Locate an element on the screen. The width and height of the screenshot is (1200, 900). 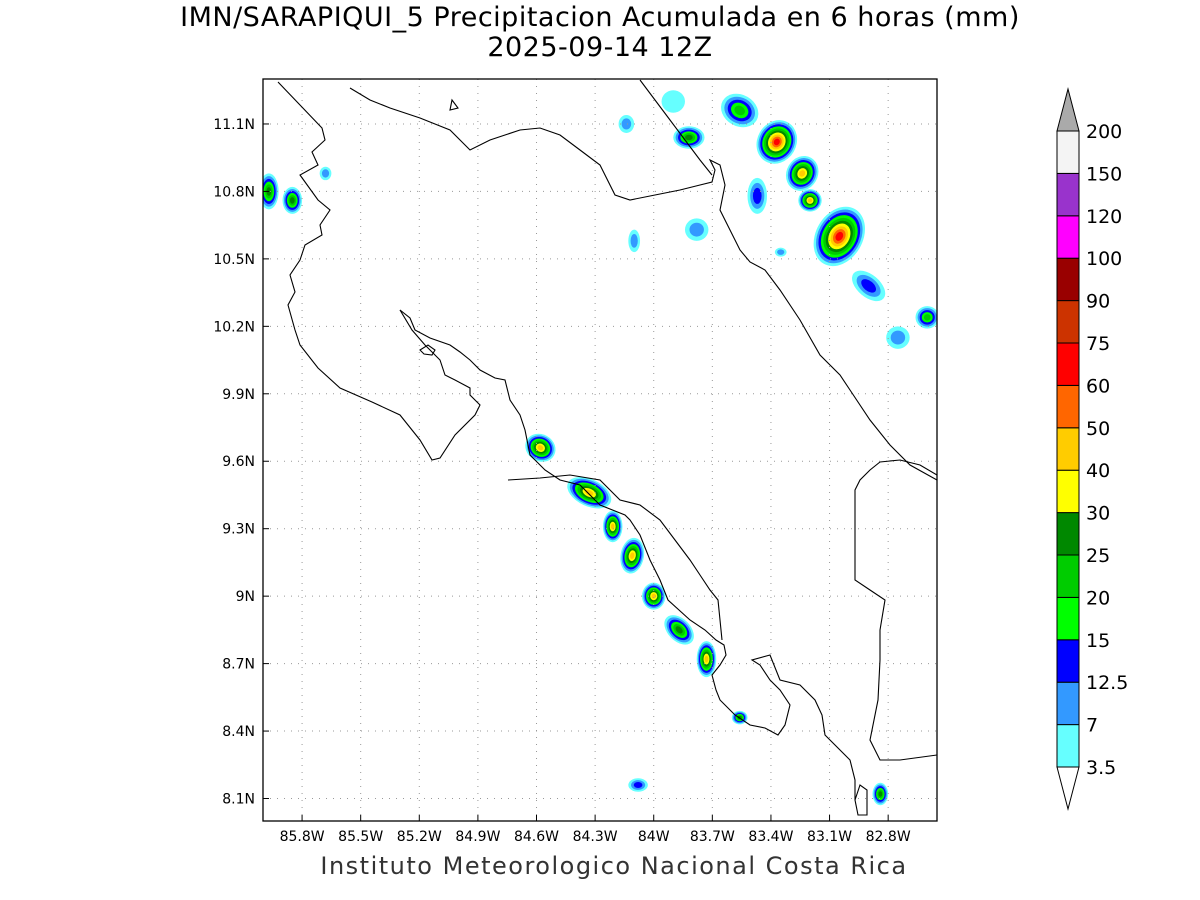
burica is located at coordinates (861, 800).